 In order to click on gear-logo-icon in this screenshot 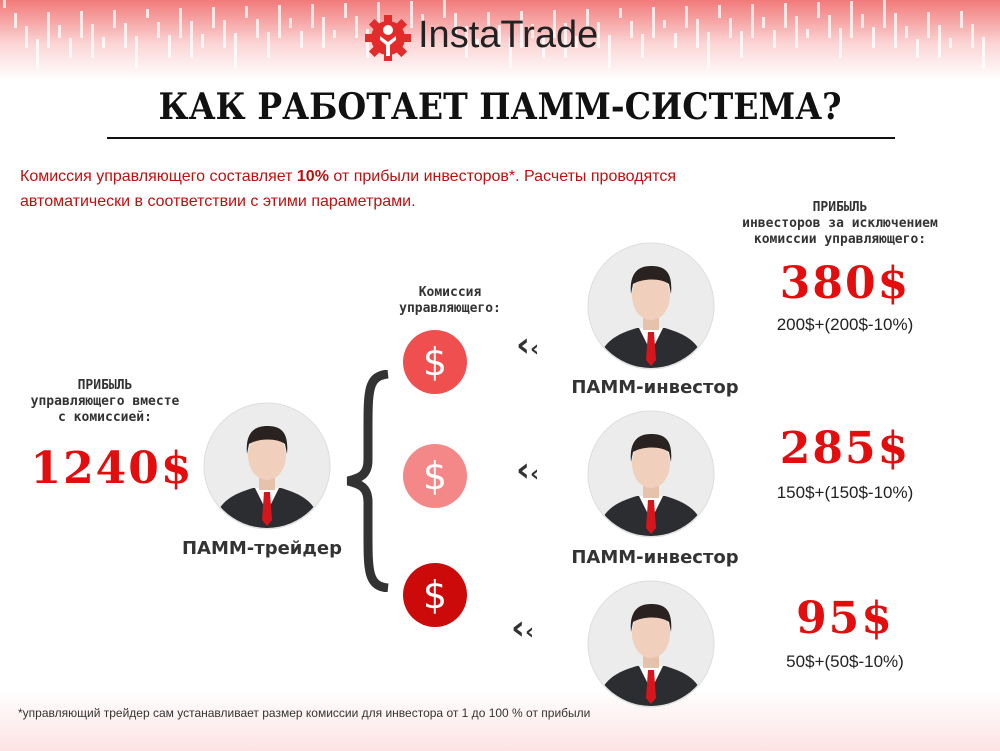, I will do `click(388, 38)`.